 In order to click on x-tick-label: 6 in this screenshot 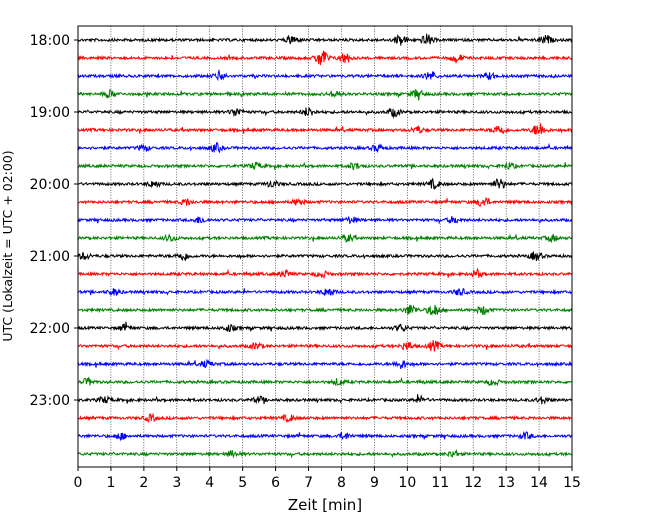, I will do `click(275, 483)`.